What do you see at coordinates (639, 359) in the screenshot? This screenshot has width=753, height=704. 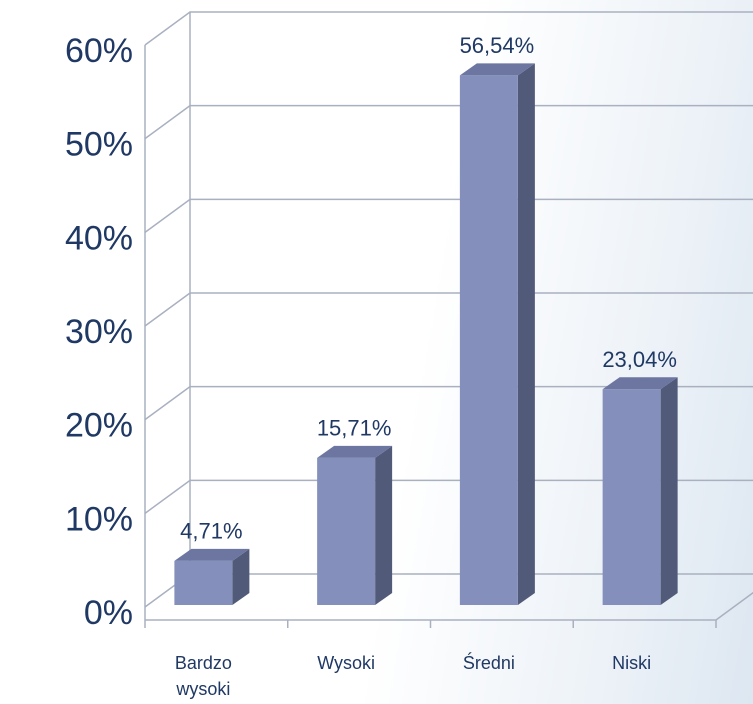 I see `value-label: 23,04%` at bounding box center [639, 359].